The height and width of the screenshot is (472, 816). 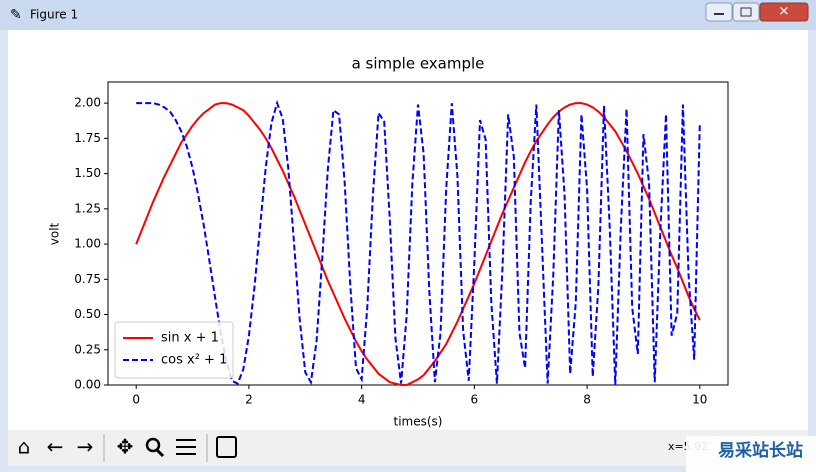 What do you see at coordinates (55, 233) in the screenshot?
I see `y-axis-label: volt` at bounding box center [55, 233].